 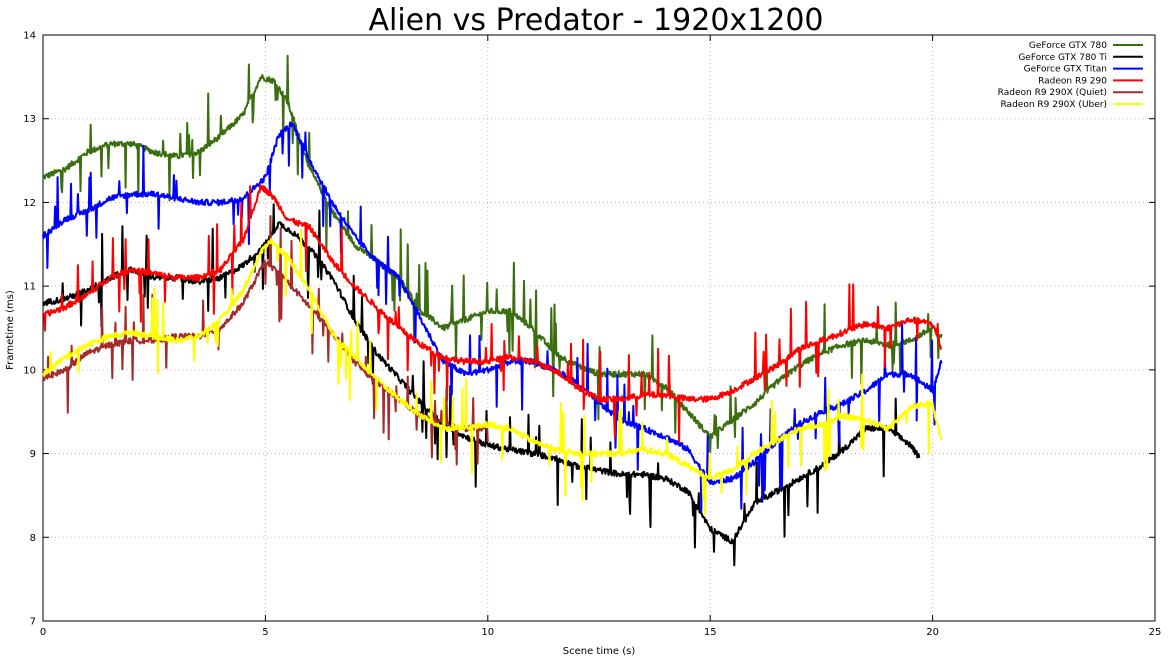 What do you see at coordinates (43, 632) in the screenshot?
I see `x-tick-label: 0` at bounding box center [43, 632].